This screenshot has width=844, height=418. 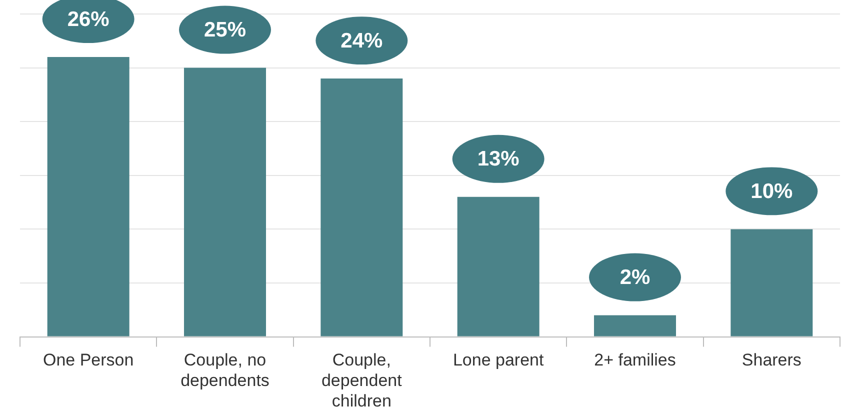 What do you see at coordinates (88, 19) in the screenshot?
I see `data-label: 26%` at bounding box center [88, 19].